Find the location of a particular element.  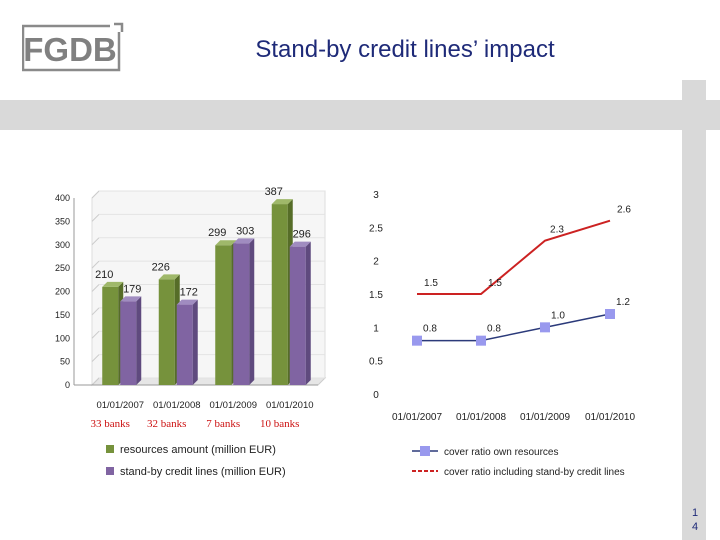

fgdb-logo: FGDB is located at coordinates (73, 47).